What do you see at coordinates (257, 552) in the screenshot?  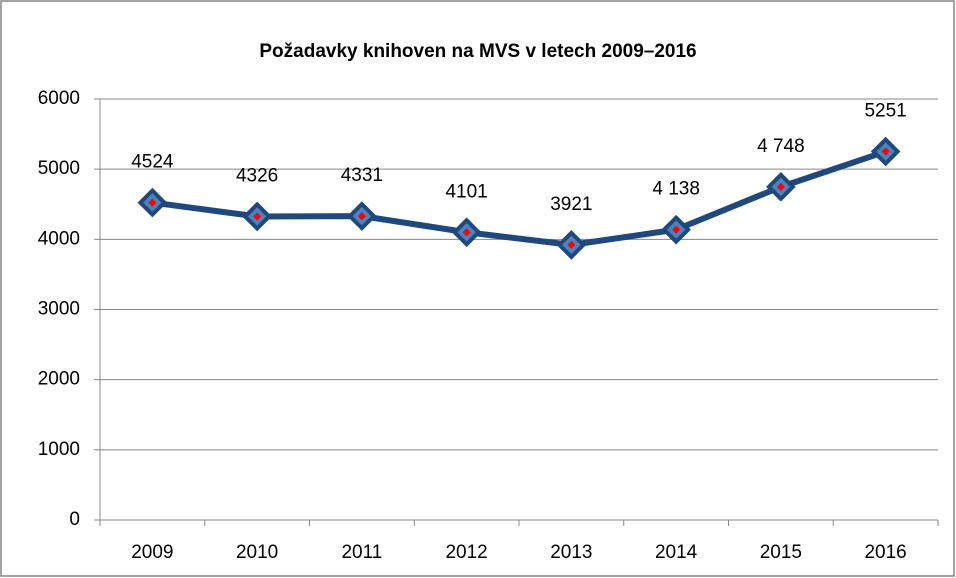 I see `x-tick-label: 2010` at bounding box center [257, 552].